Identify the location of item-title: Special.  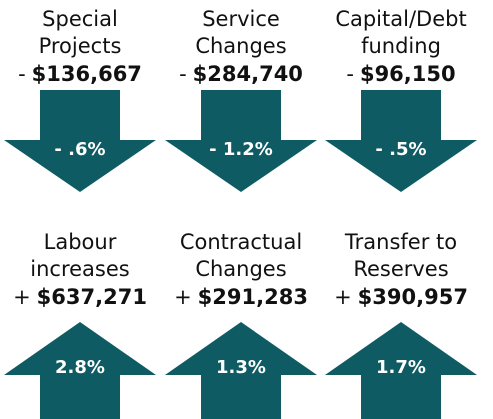
(80, 19).